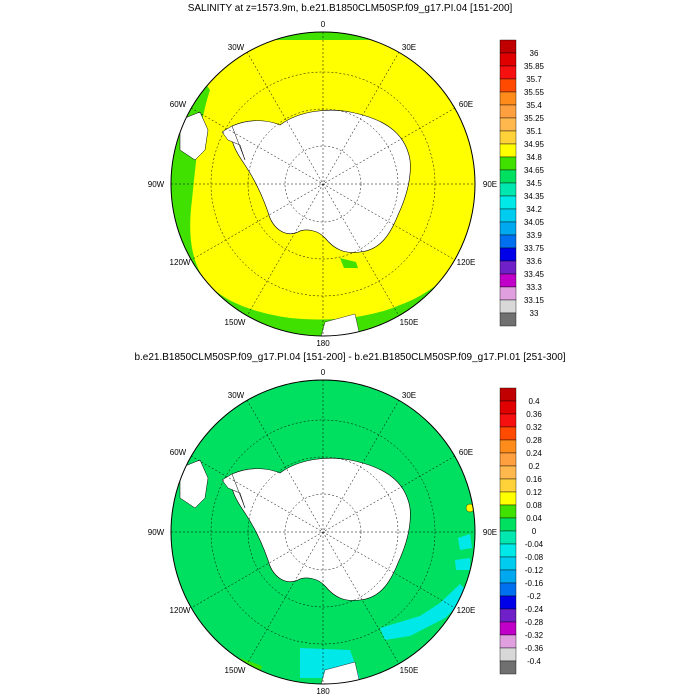 The width and height of the screenshot is (700, 700). What do you see at coordinates (534, 196) in the screenshot?
I see `top-colorbar-label-11: 34.35` at bounding box center [534, 196].